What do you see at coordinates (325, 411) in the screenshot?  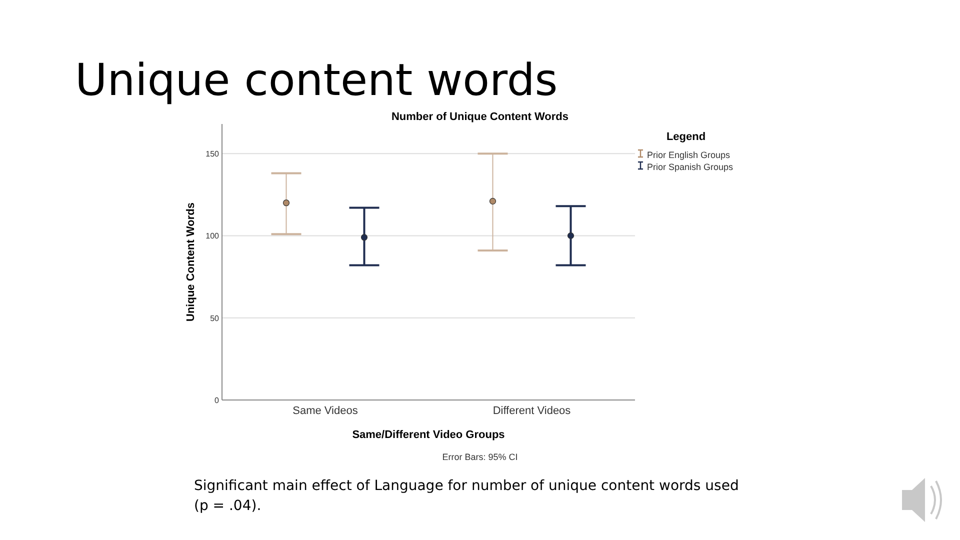 I see `x-tick-label: Same Videos` at bounding box center [325, 411].